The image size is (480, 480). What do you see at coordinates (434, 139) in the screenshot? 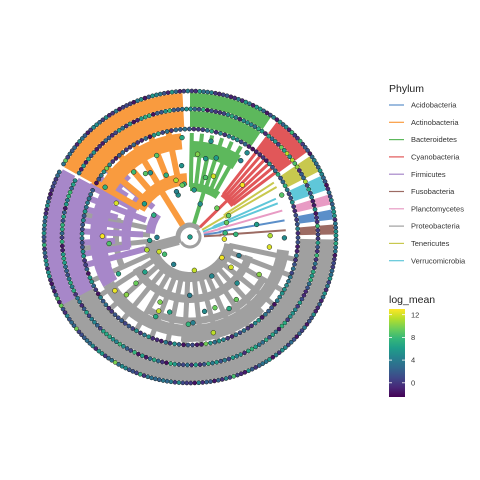
I see `legend-label-bacteroidetes: Bacteroidetes` at bounding box center [434, 139].